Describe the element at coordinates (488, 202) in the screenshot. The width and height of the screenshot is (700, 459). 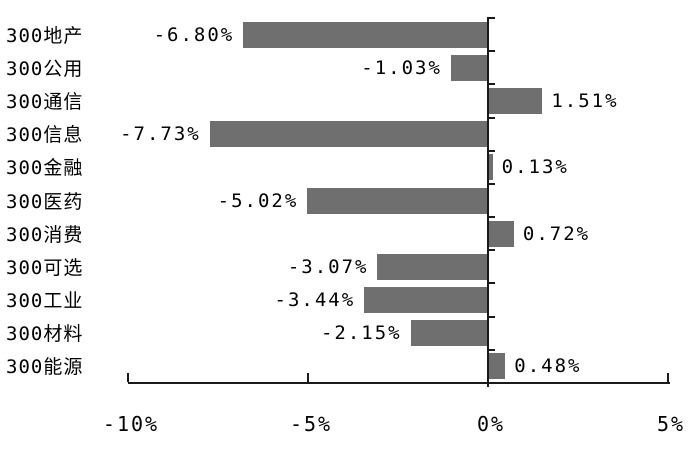
I see `zero-axis-line` at that location.